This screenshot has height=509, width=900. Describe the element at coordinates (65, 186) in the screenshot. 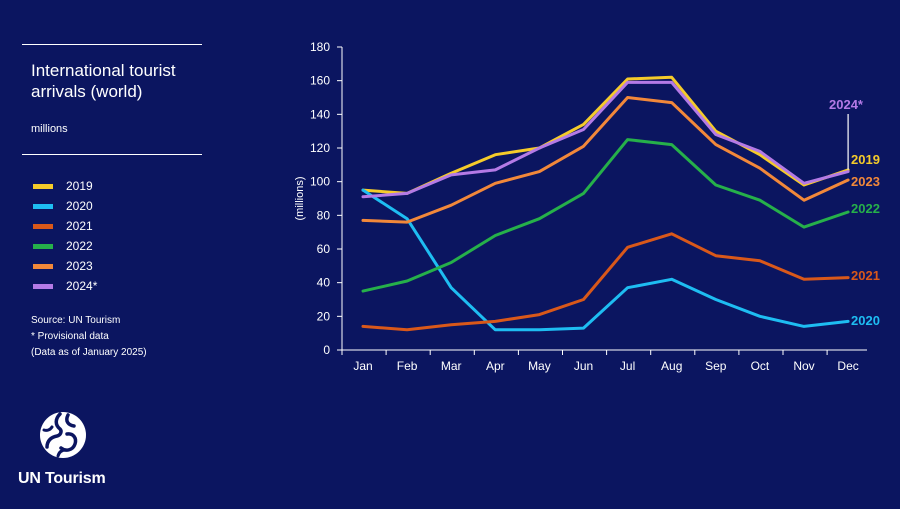

I see `legend-item: 2019` at that location.